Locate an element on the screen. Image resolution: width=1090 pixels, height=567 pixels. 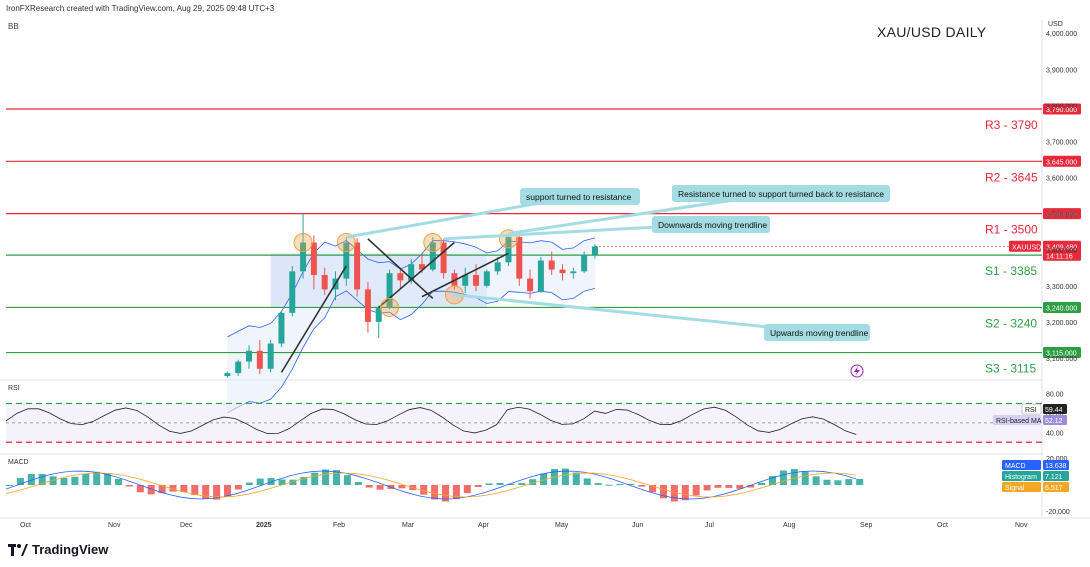
rsi-label-badge is located at coordinates (1031, 409).